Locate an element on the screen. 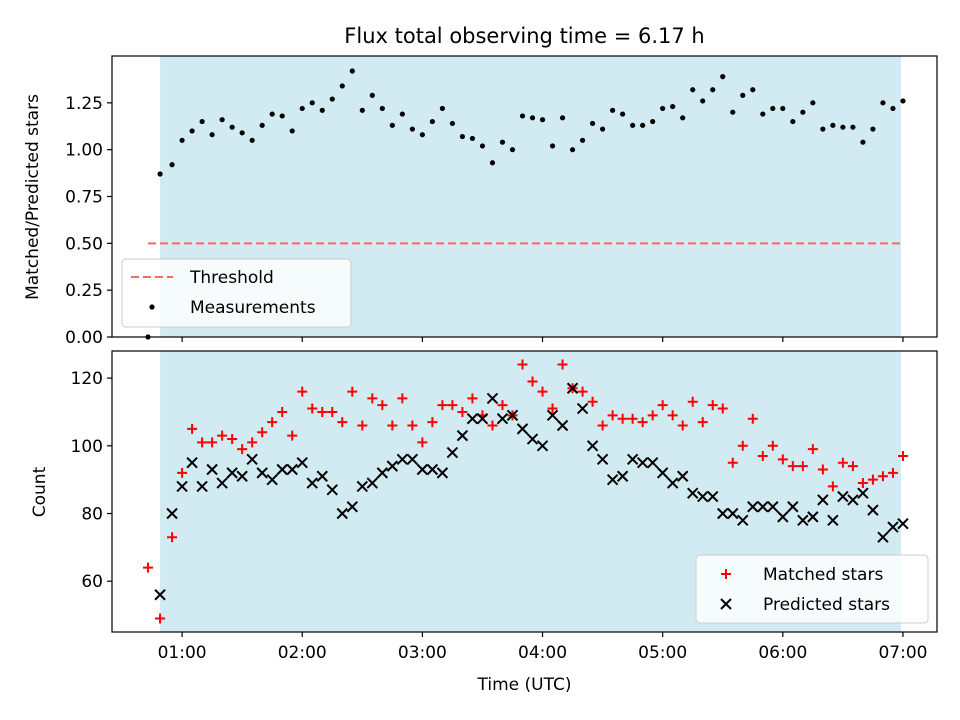  bottom-legend: Matched stars Predicted stars is located at coordinates (812, 589).